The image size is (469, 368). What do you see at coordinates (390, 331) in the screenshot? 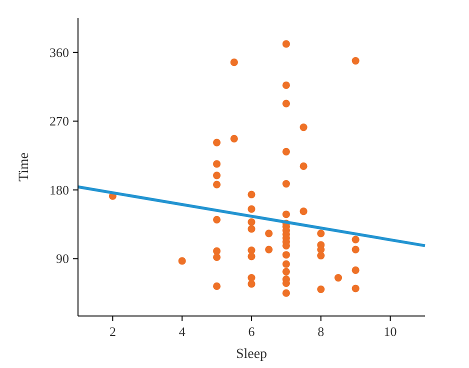
I see `x-tick-label: 10` at bounding box center [390, 331].